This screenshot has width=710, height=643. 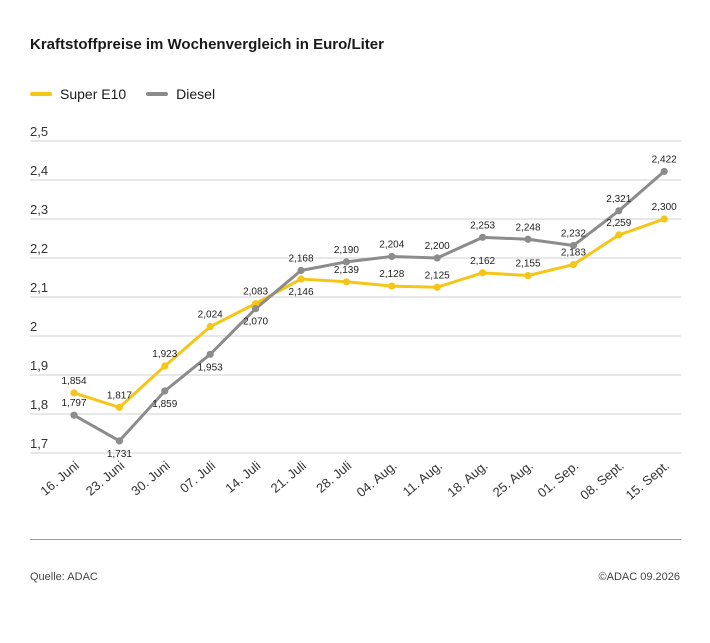 I want to click on data-label-diesel: 2,321, so click(x=618, y=199).